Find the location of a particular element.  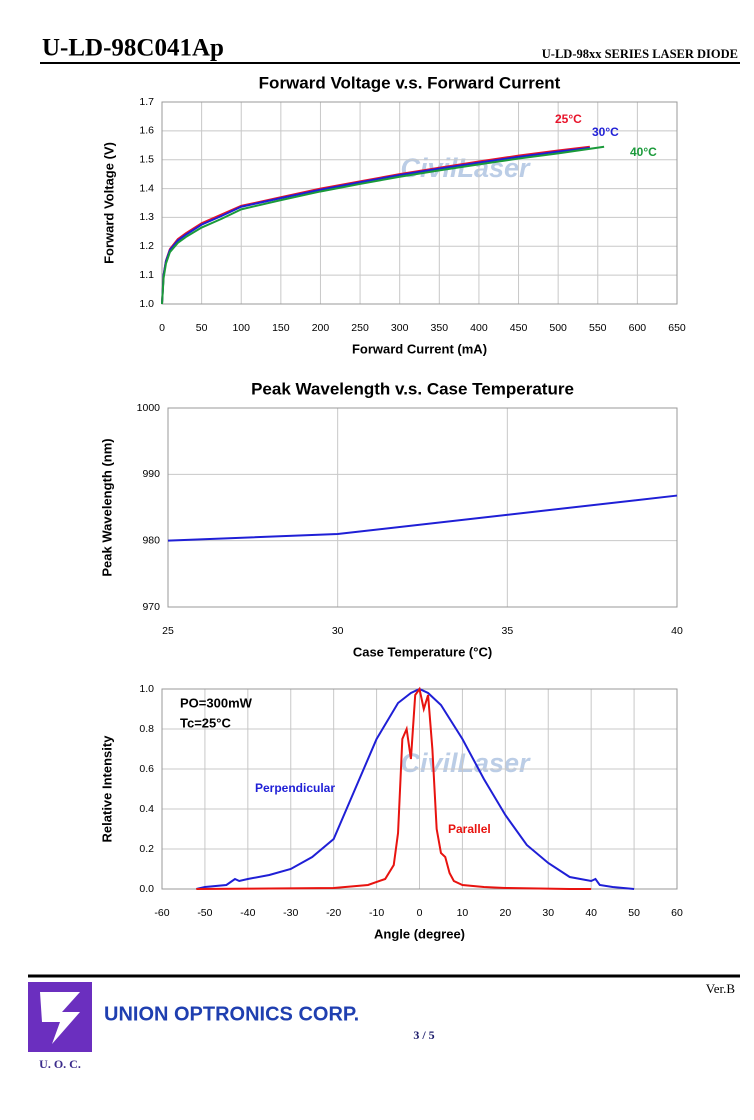

y-tick-label: 1.1 is located at coordinates (146, 275).